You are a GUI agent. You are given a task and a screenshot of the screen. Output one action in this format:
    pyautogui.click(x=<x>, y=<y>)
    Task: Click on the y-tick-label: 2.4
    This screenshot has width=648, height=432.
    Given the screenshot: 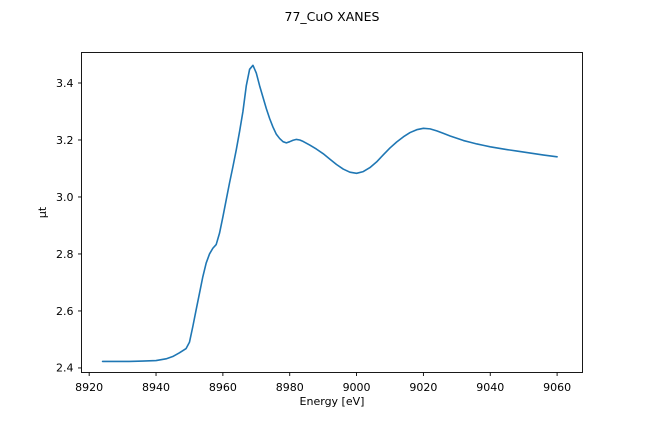 What is the action you would take?
    pyautogui.click(x=65, y=368)
    